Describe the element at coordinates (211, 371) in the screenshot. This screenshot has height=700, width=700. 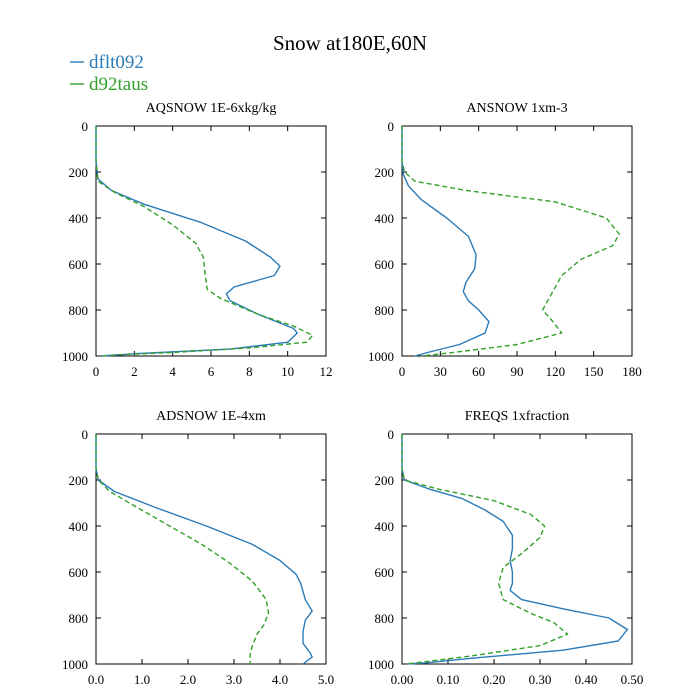
I see `x-tick-label: 6` at that location.